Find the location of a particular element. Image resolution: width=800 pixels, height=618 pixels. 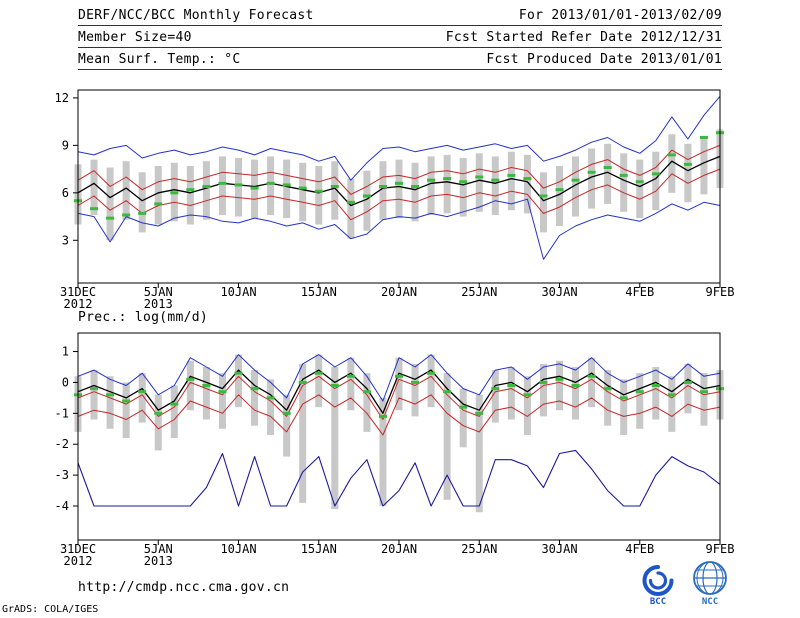

y-tick-label: 1 is located at coordinates (65, 352).